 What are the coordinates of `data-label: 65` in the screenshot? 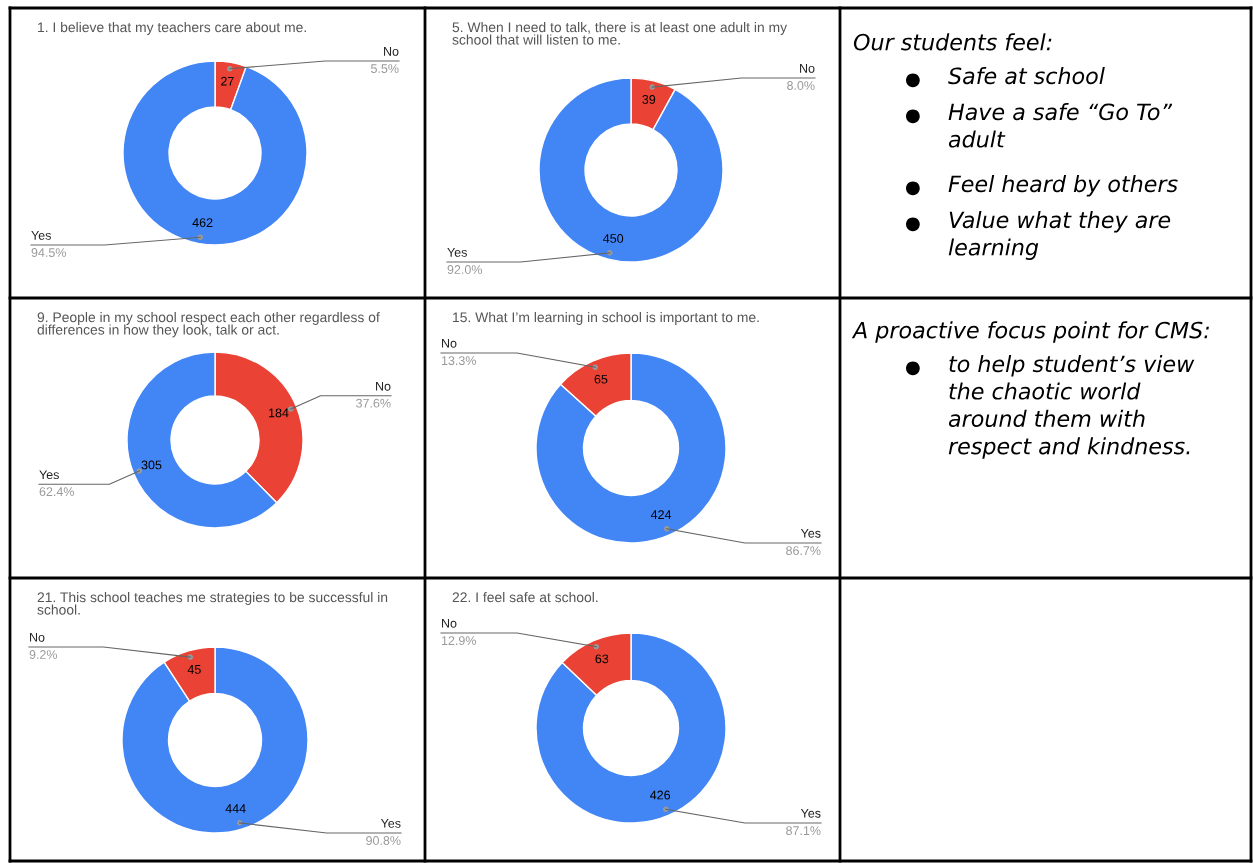 It's located at (601, 379).